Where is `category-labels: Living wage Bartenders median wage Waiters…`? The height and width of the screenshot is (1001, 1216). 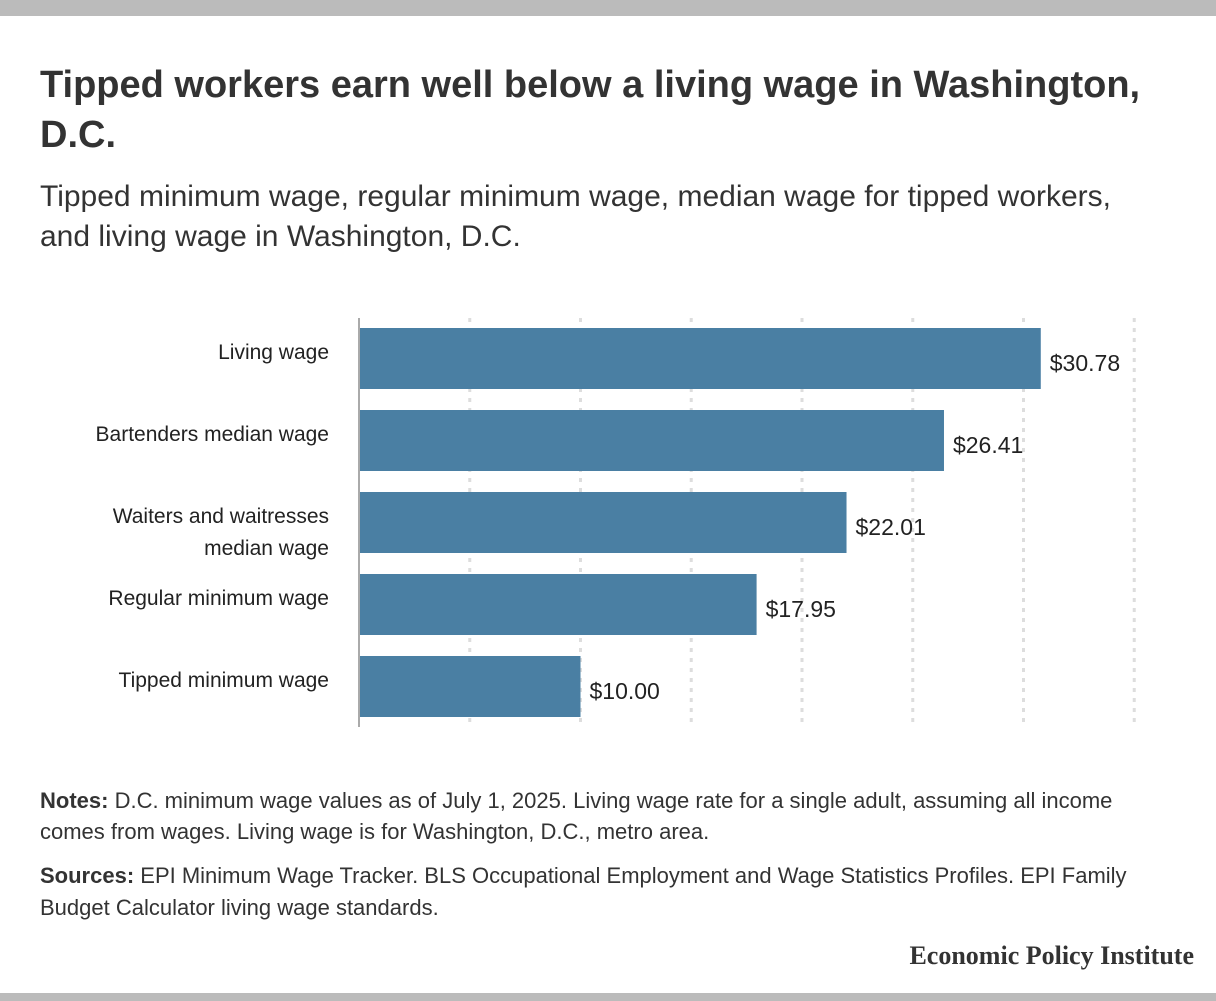 category-labels: Living wage Bartenders median wage Waiters… is located at coordinates (212, 516).